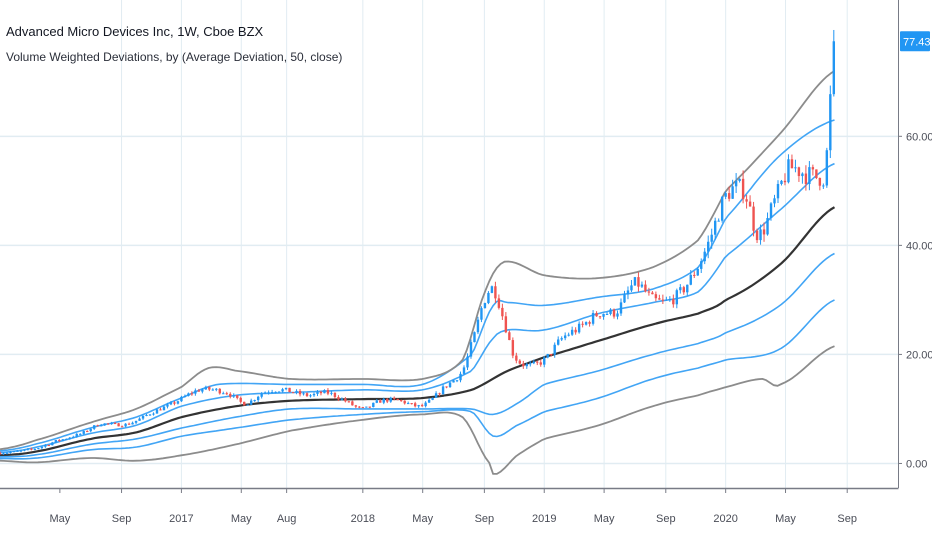 The image size is (932, 555). What do you see at coordinates (363, 519) in the screenshot?
I see `time-tick-label: 2018` at bounding box center [363, 519].